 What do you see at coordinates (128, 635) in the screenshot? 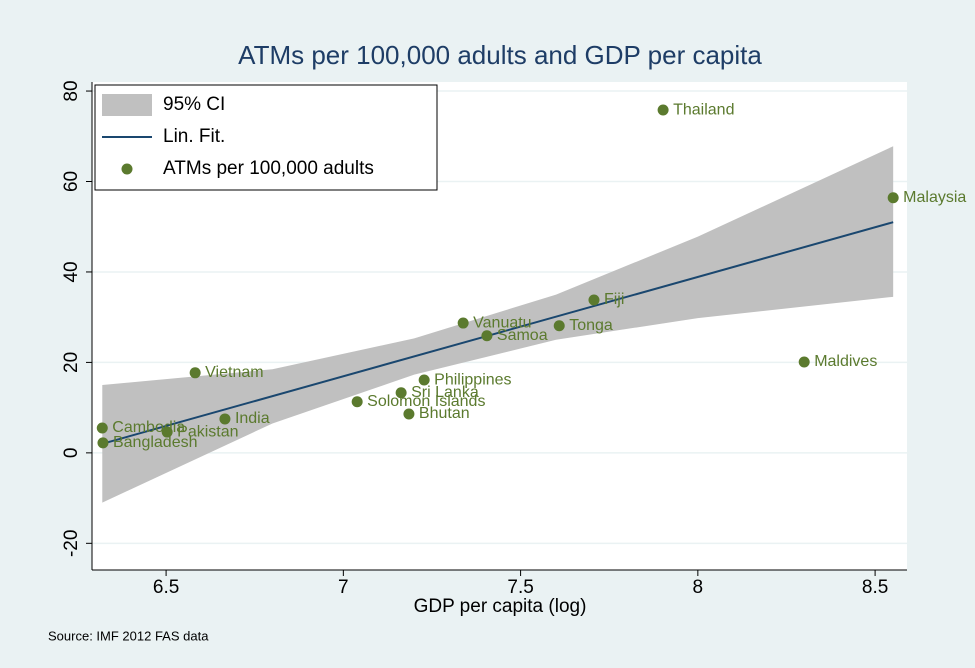
I see `source-note: Source: IMF 2012 FAS data` at bounding box center [128, 635].